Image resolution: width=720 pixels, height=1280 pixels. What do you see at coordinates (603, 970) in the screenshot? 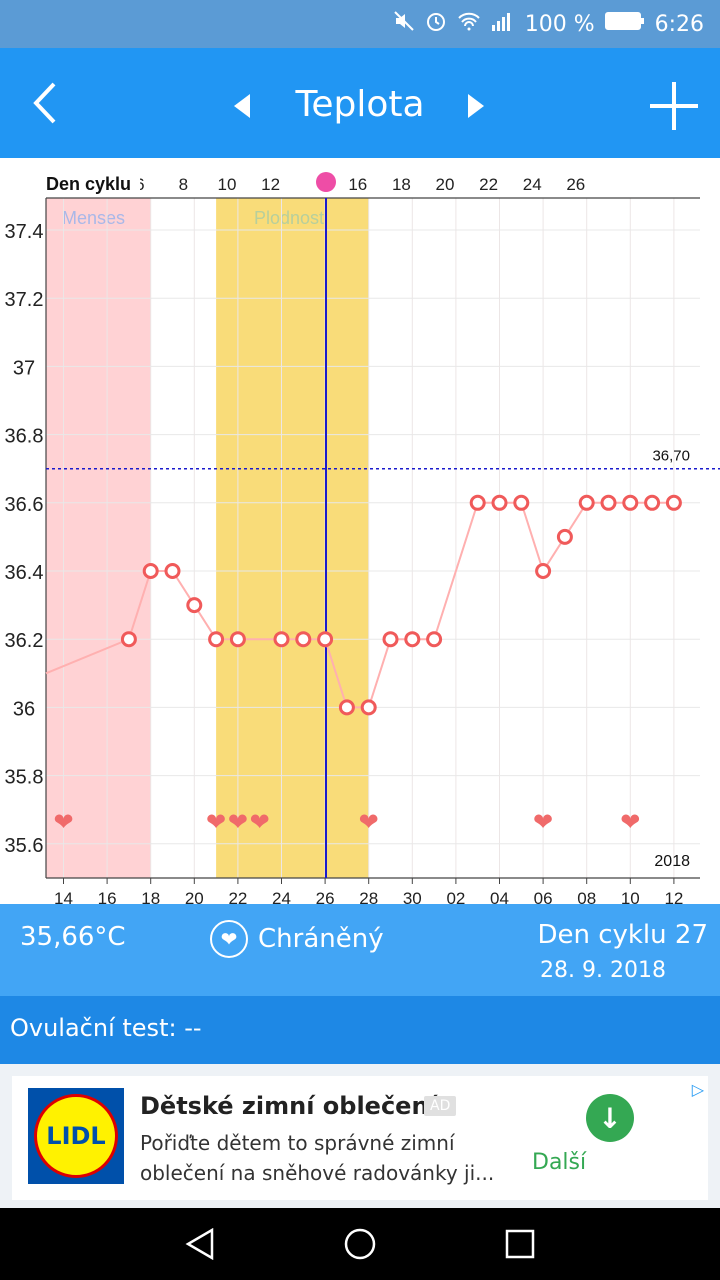
I see `selected-date: 28. 9. 2018` at bounding box center [603, 970].